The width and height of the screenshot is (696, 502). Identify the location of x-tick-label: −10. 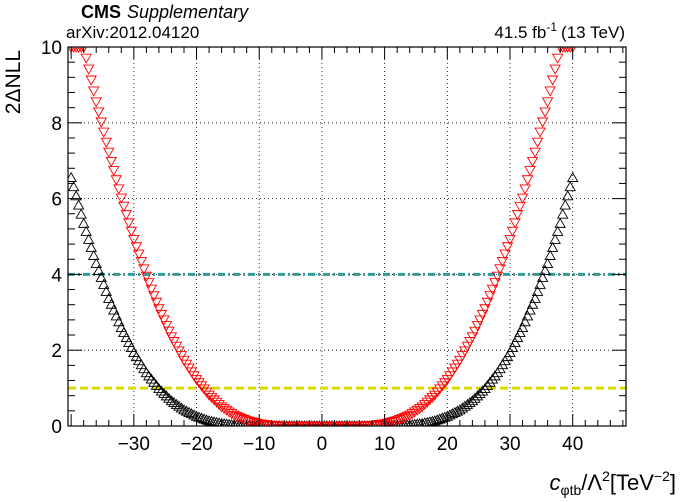
(259, 444).